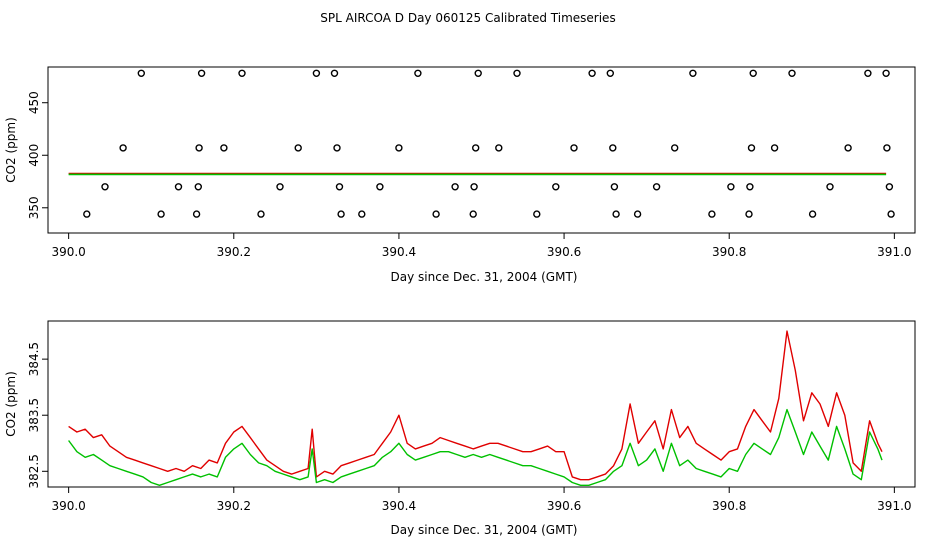 The image size is (936, 544). I want to click on top-x-tick-label: 390.4, so click(399, 252).